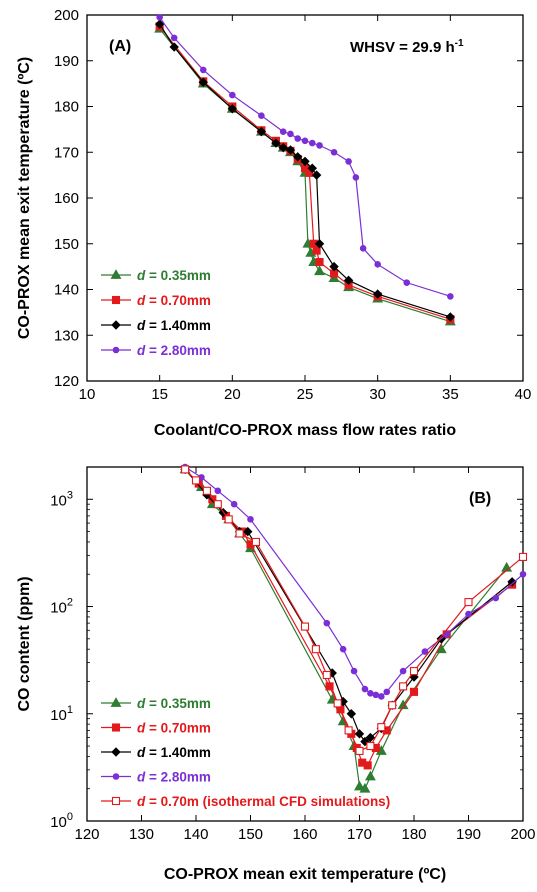 The height and width of the screenshot is (892, 537). What do you see at coordinates (87, 394) in the screenshot?
I see `x-tick-label-a: 10` at bounding box center [87, 394].